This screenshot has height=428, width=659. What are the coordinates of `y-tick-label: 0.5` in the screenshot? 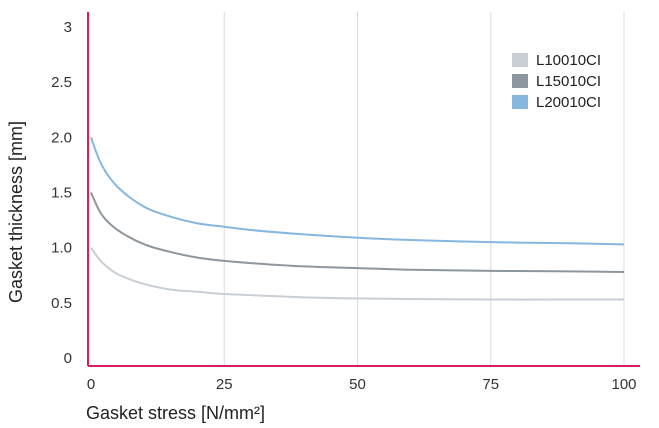 It's located at (61, 303).